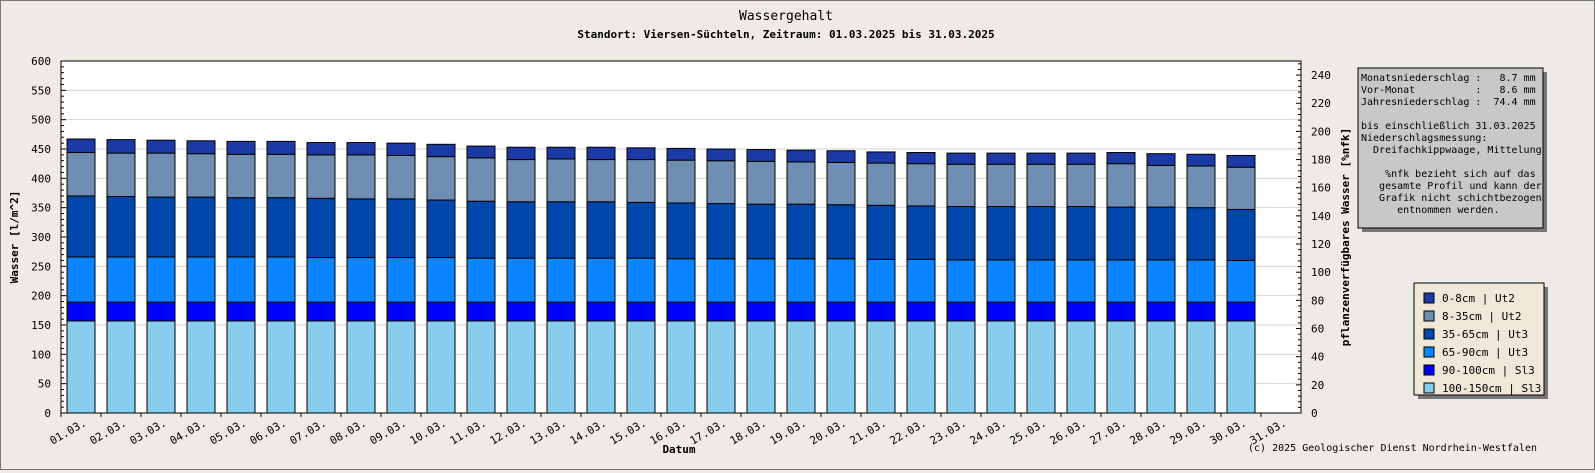 The image size is (1595, 473). I want to click on bar-segment-25.03-8-35cm, so click(1041, 185).